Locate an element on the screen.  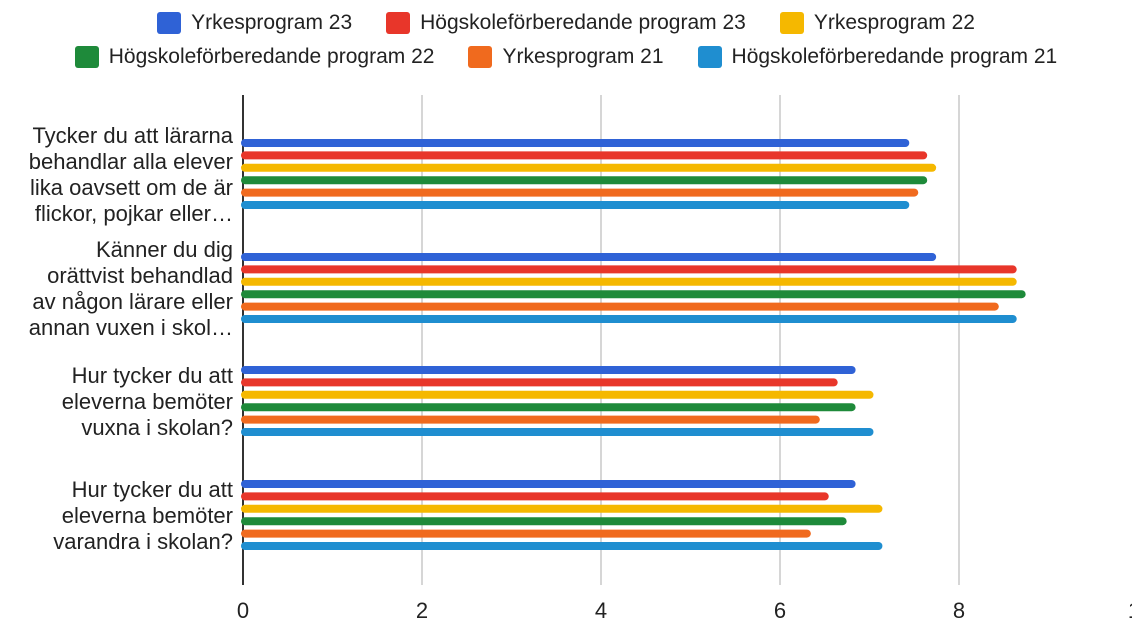
x-tick-label: 6 is located at coordinates (780, 609).